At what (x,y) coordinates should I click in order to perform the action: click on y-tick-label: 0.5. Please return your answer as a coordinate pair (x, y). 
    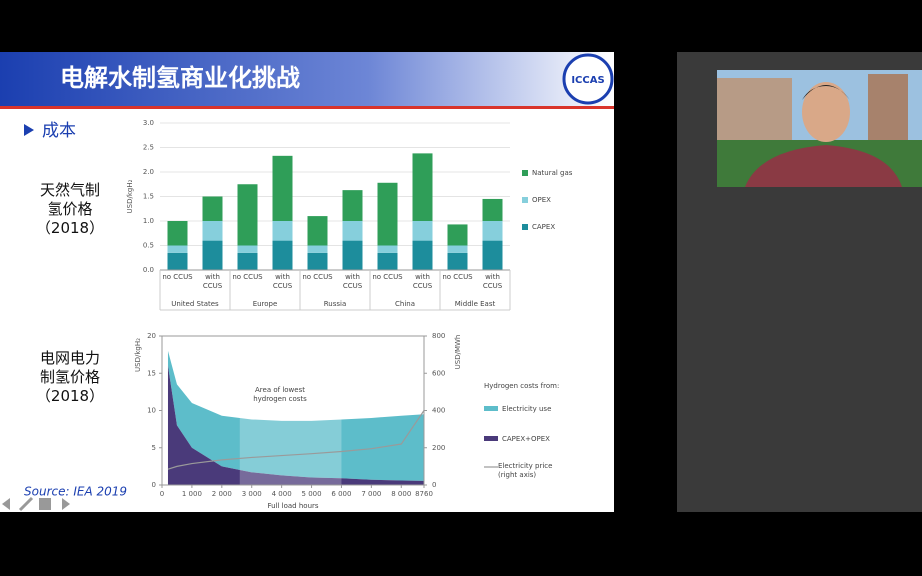
    Looking at the image, I should click on (148, 246).